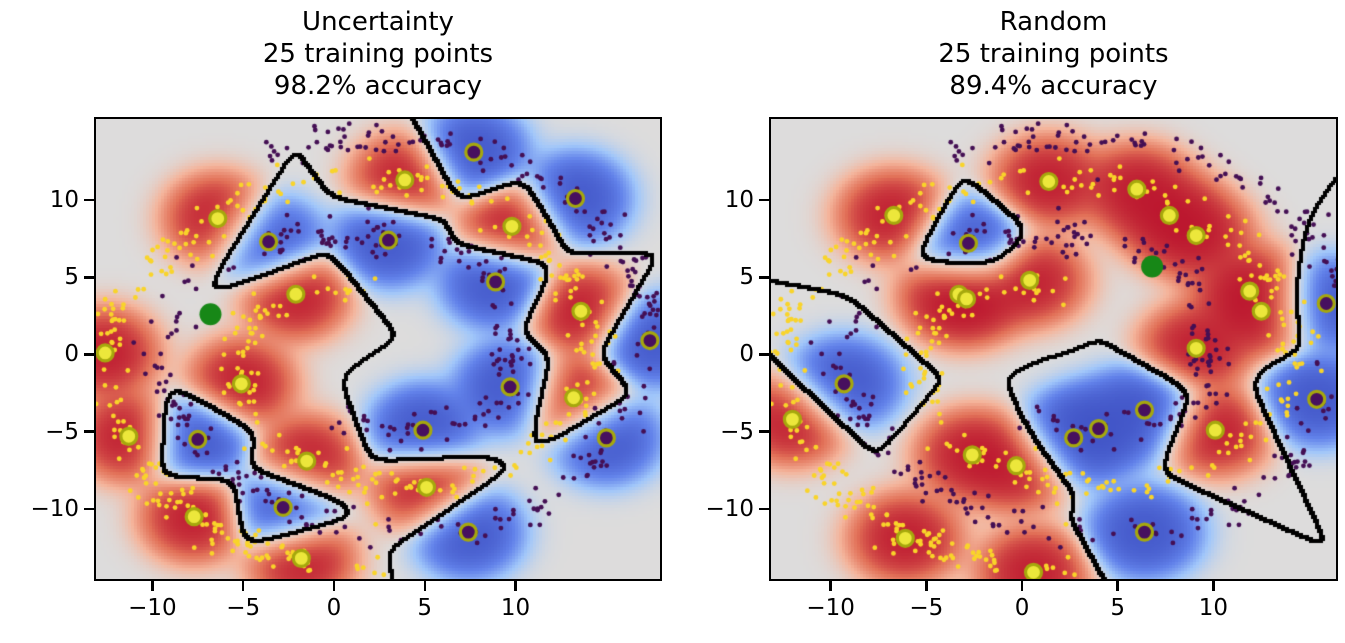  Describe the element at coordinates (1053, 22) in the screenshot. I see `title-line-strategy: Random` at that location.